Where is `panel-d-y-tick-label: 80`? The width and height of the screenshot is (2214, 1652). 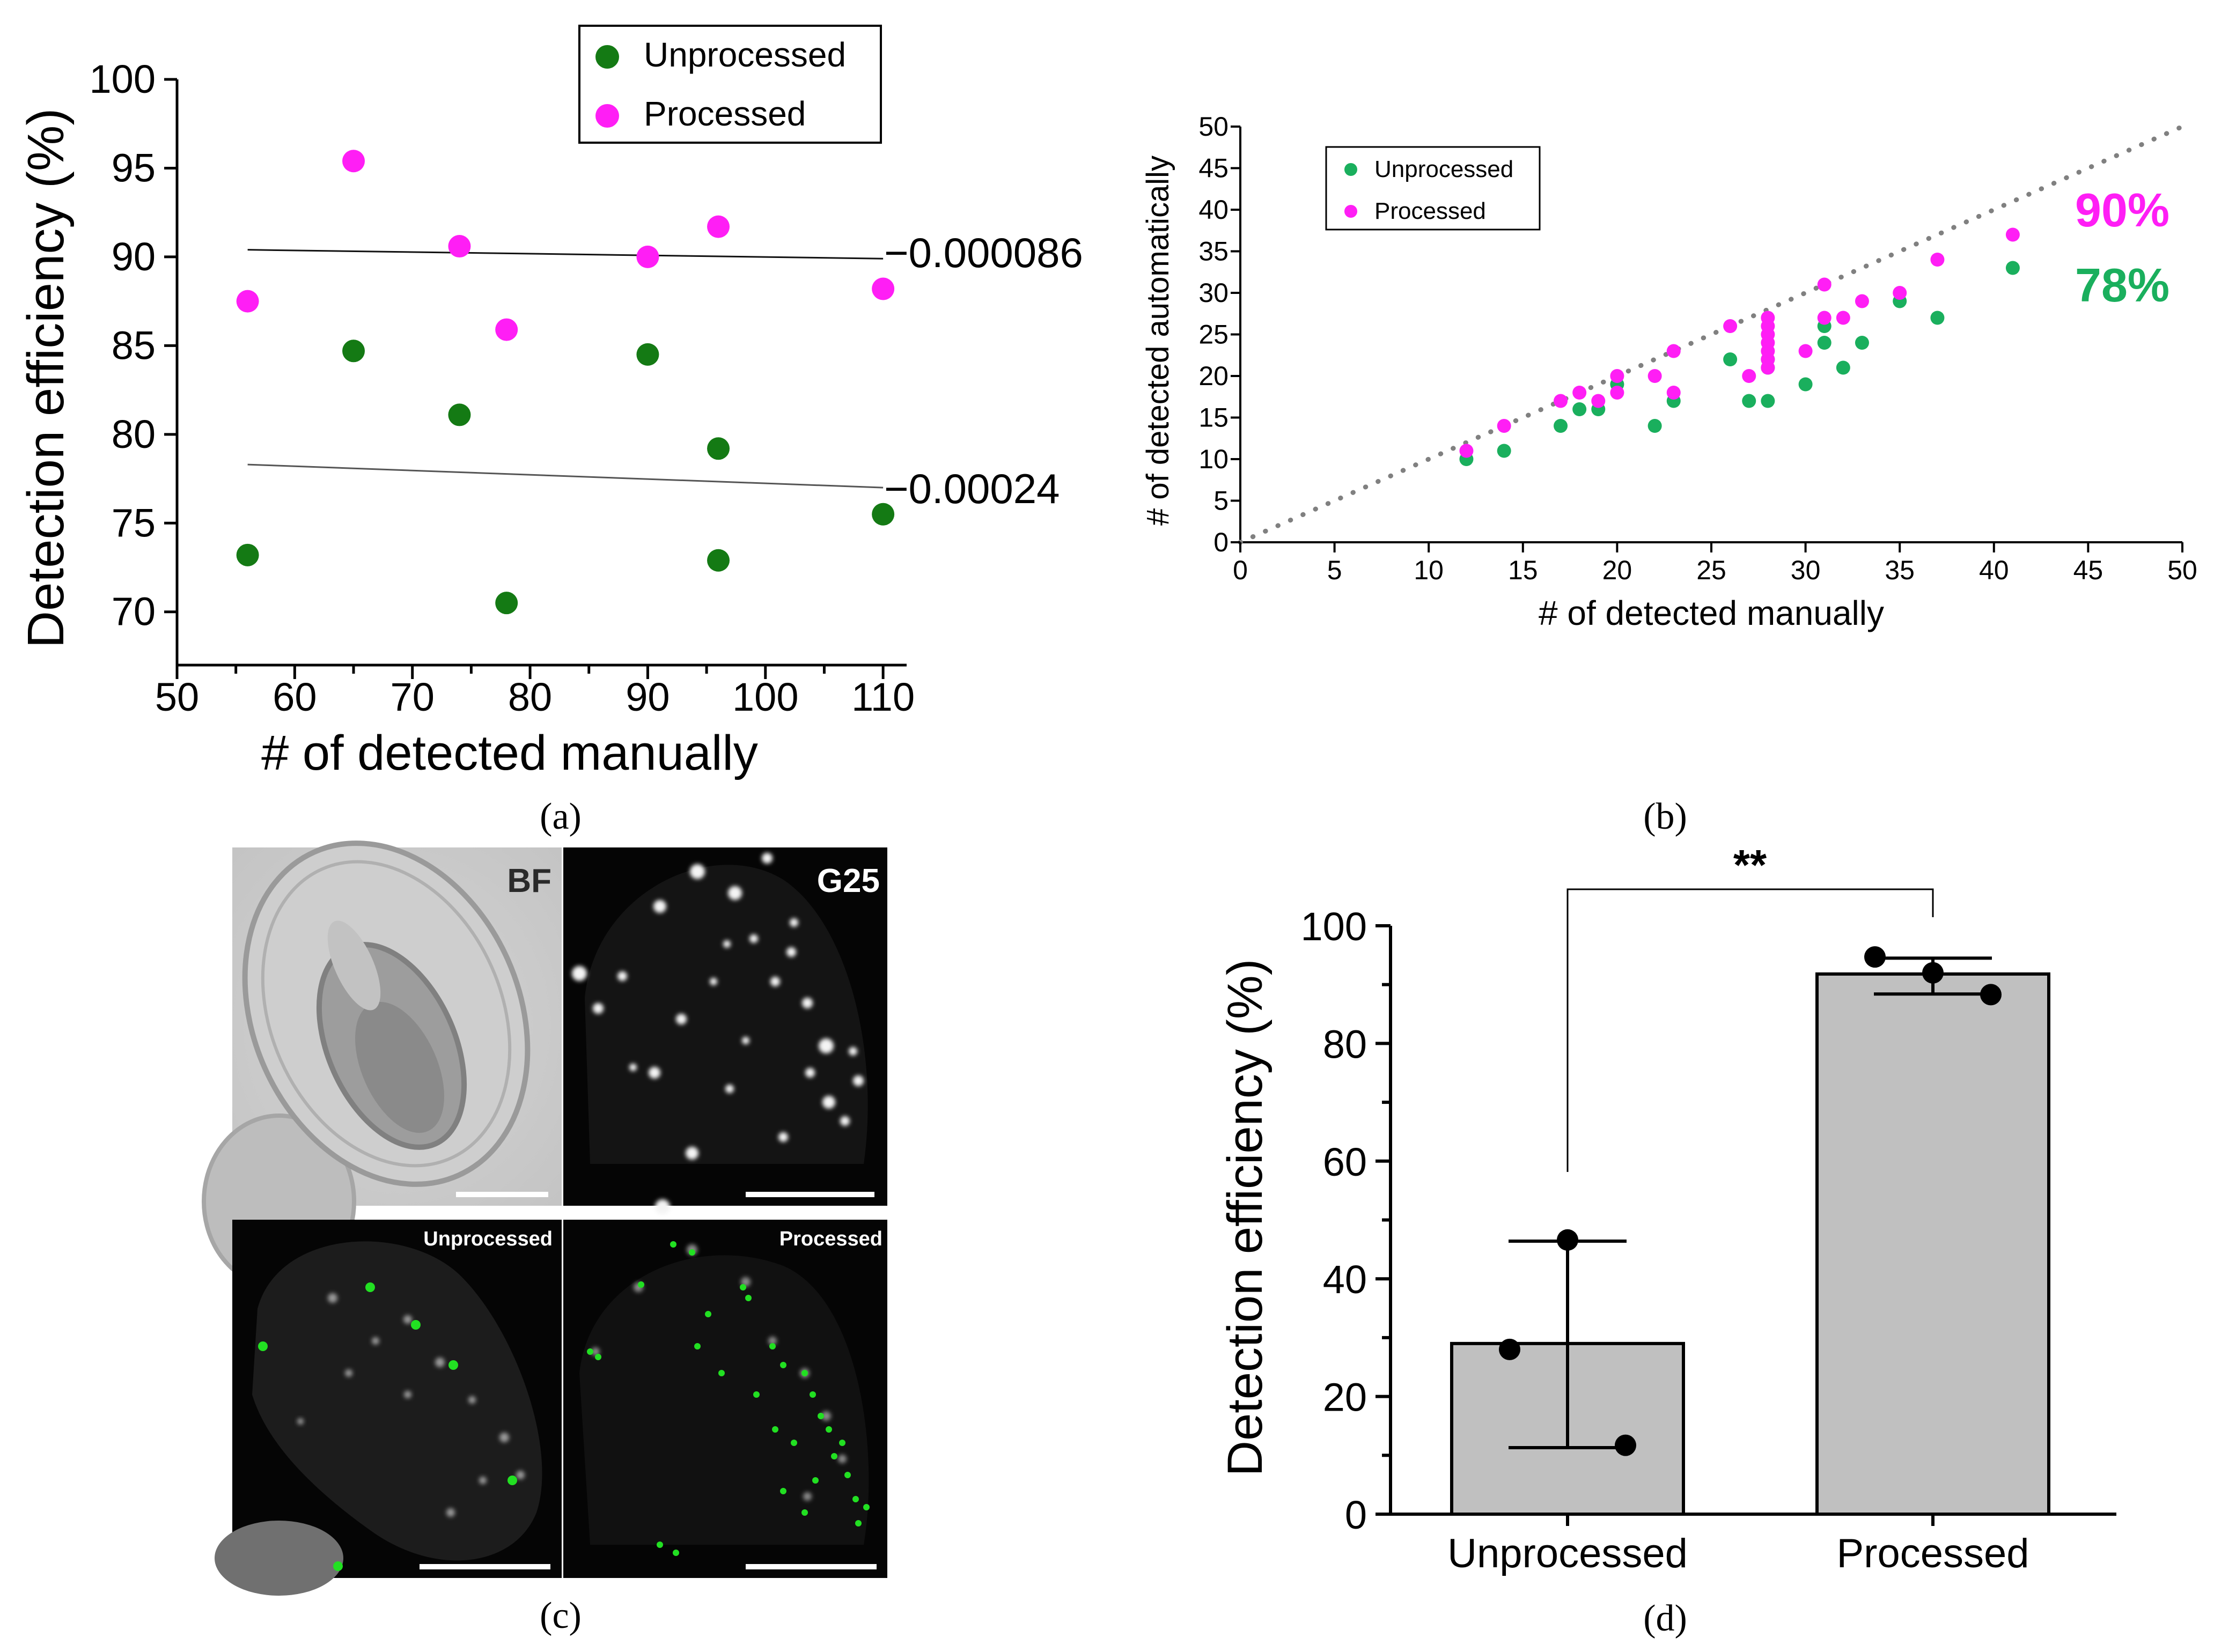 panel-d-y-tick-label: 80 is located at coordinates (1345, 1044).